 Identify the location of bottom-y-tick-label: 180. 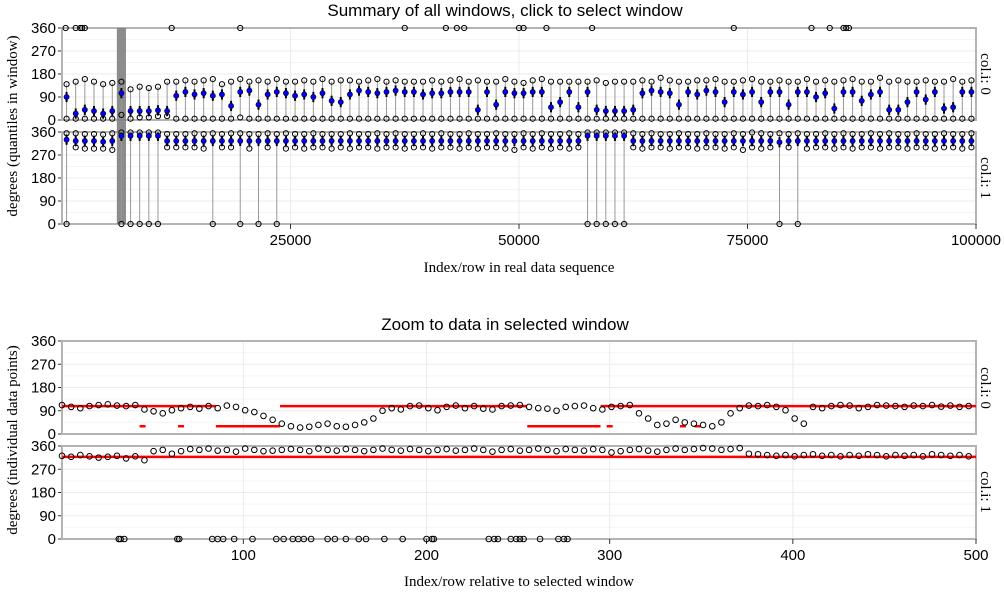
(43, 388).